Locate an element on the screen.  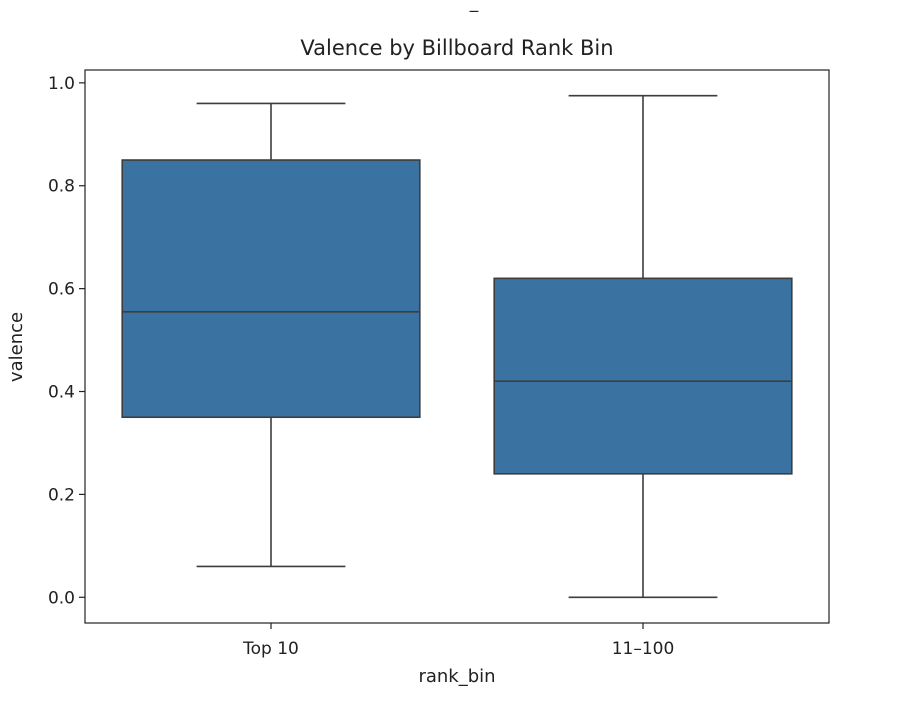
top-mark: _ is located at coordinates (474, 6).